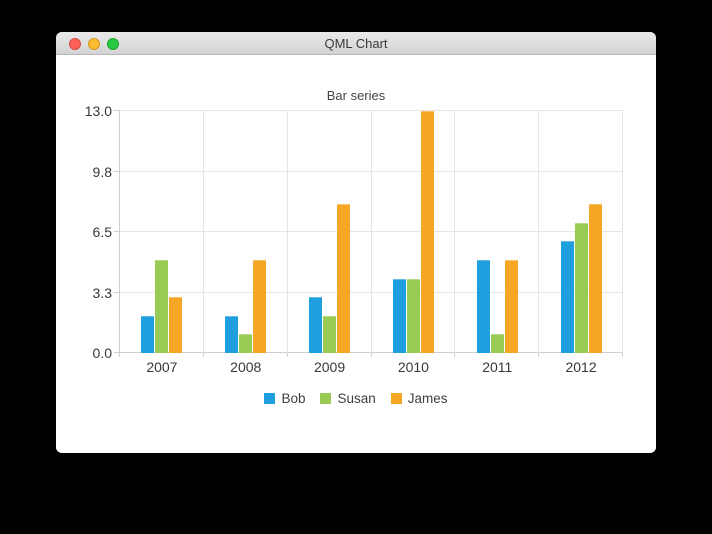 This screenshot has width=712, height=534. What do you see at coordinates (102, 353) in the screenshot?
I see `y-axis-tick-label: 0.0` at bounding box center [102, 353].